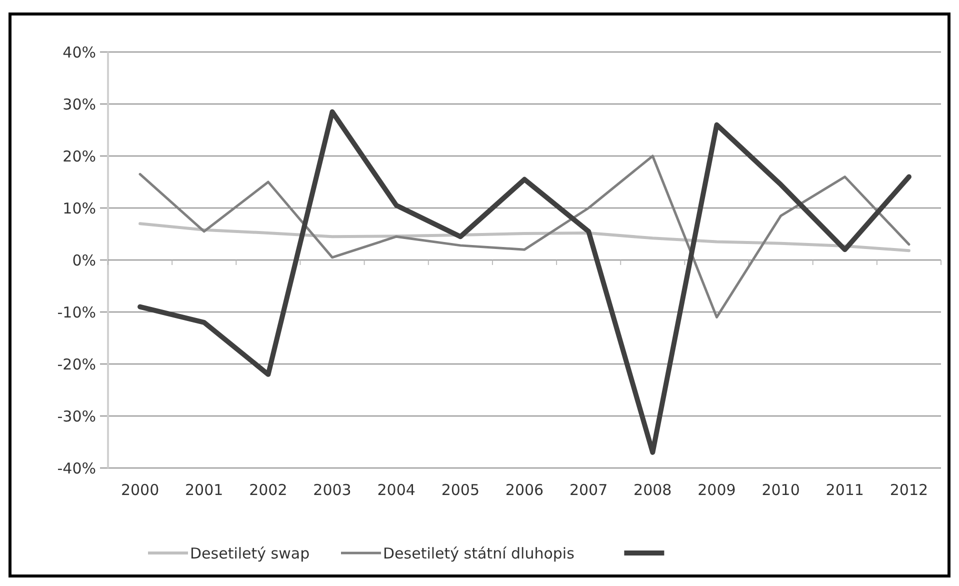  Describe the element at coordinates (76, 364) in the screenshot. I see `y-tick-label: -20%` at that location.